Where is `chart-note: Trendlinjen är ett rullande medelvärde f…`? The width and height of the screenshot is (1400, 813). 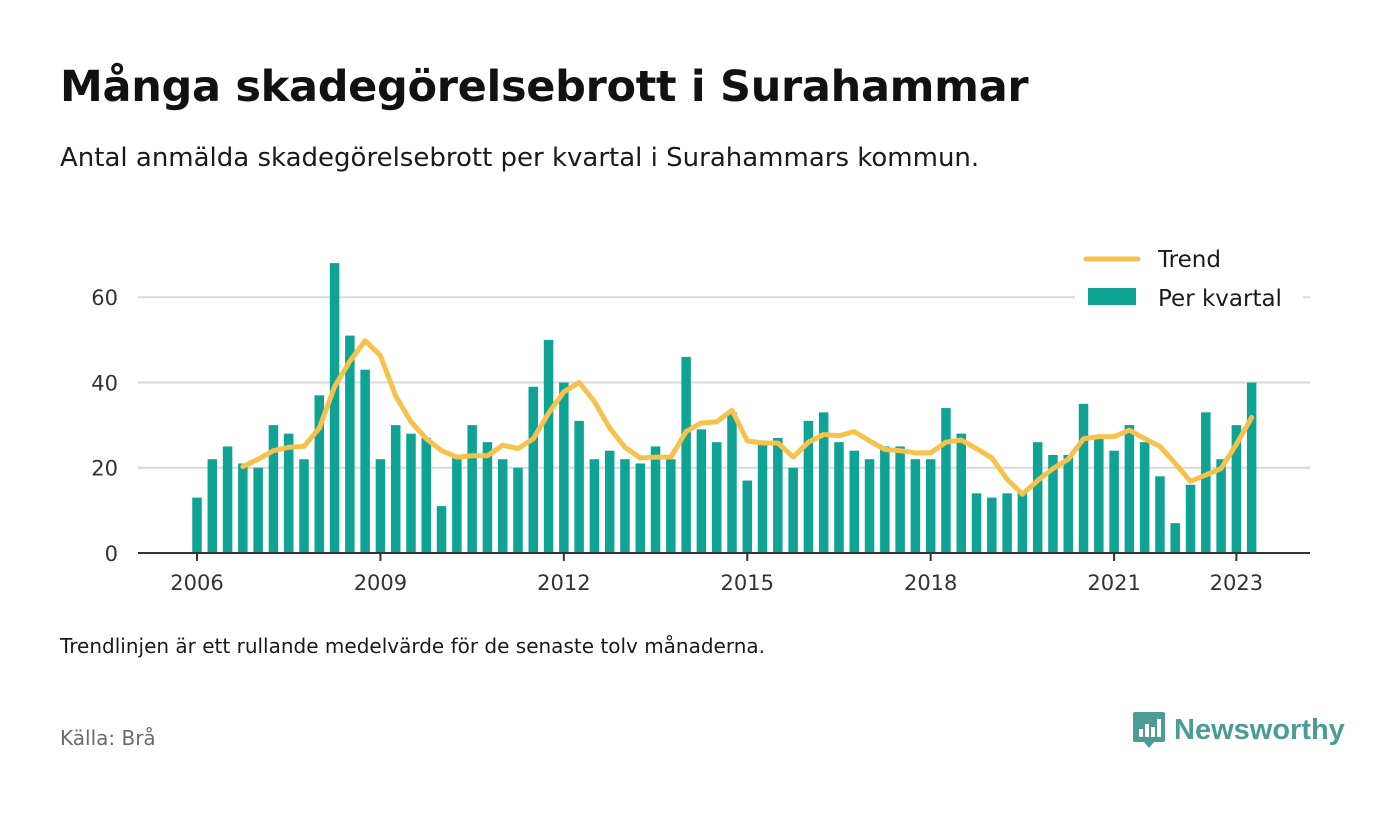
chart-note: Trendlinjen är ett rullande medelvärde f… is located at coordinates (413, 646).